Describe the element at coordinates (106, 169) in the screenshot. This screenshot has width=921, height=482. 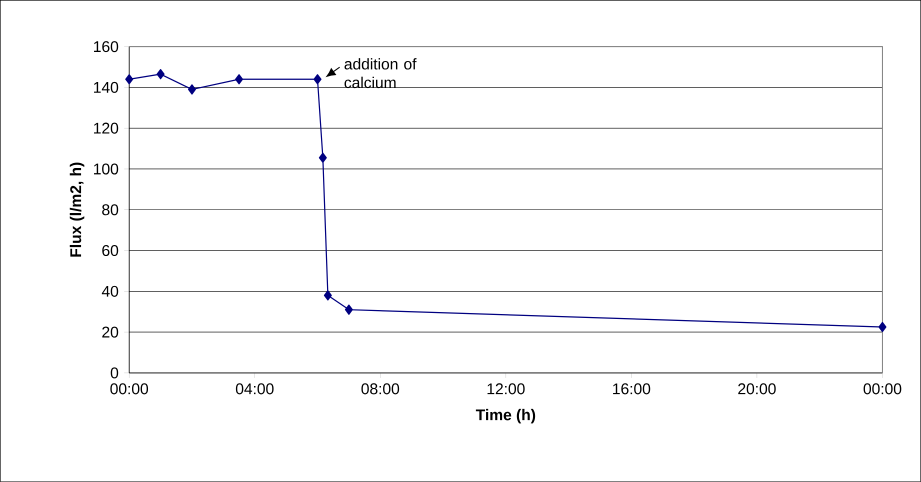
I see `y-tick-label: 100` at that location.